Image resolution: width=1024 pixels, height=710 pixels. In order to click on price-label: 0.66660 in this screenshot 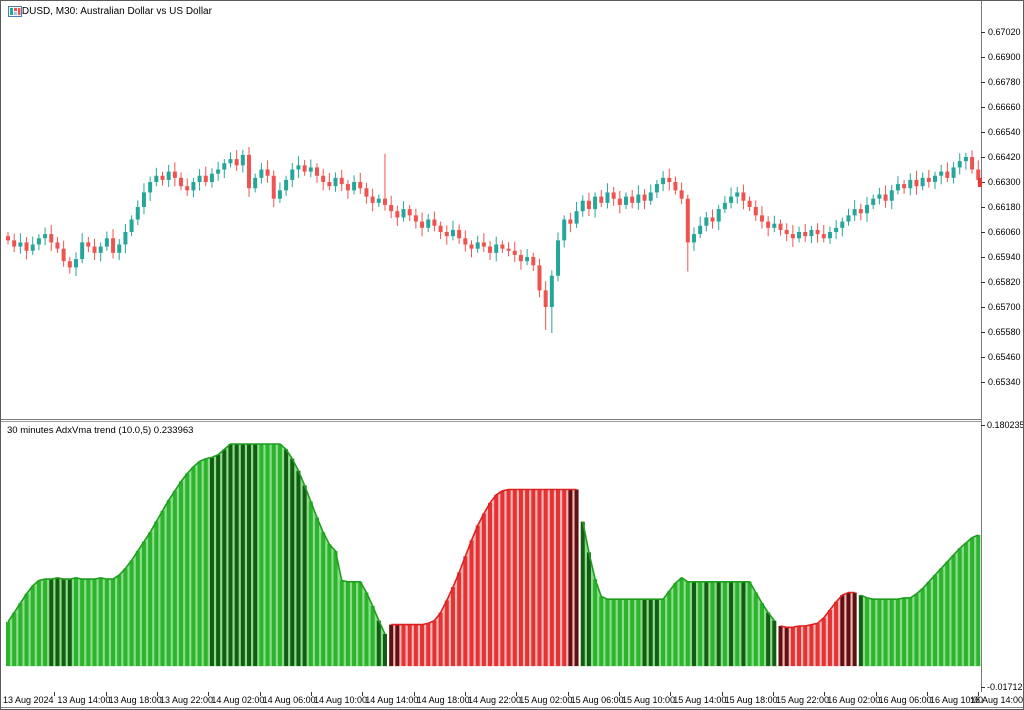, I will do `click(1004, 107)`.